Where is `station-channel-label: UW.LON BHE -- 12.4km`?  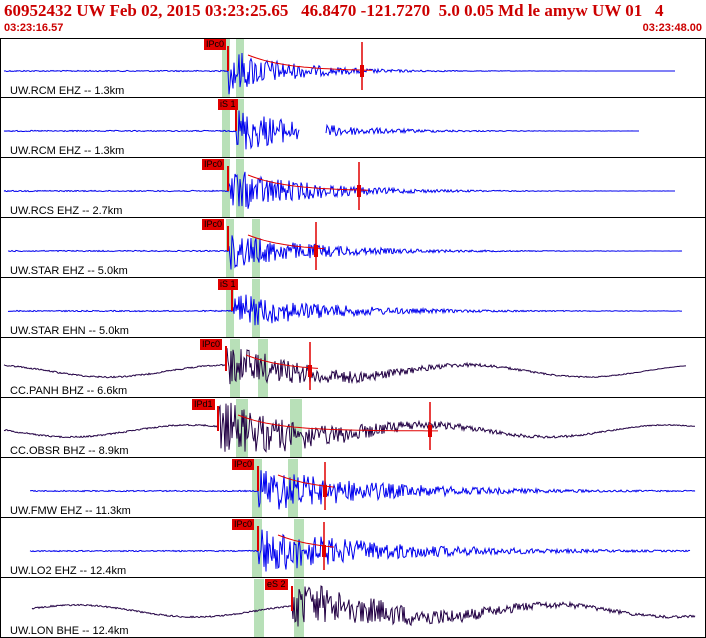 station-channel-label: UW.LON BHE -- 12.4km is located at coordinates (69, 631).